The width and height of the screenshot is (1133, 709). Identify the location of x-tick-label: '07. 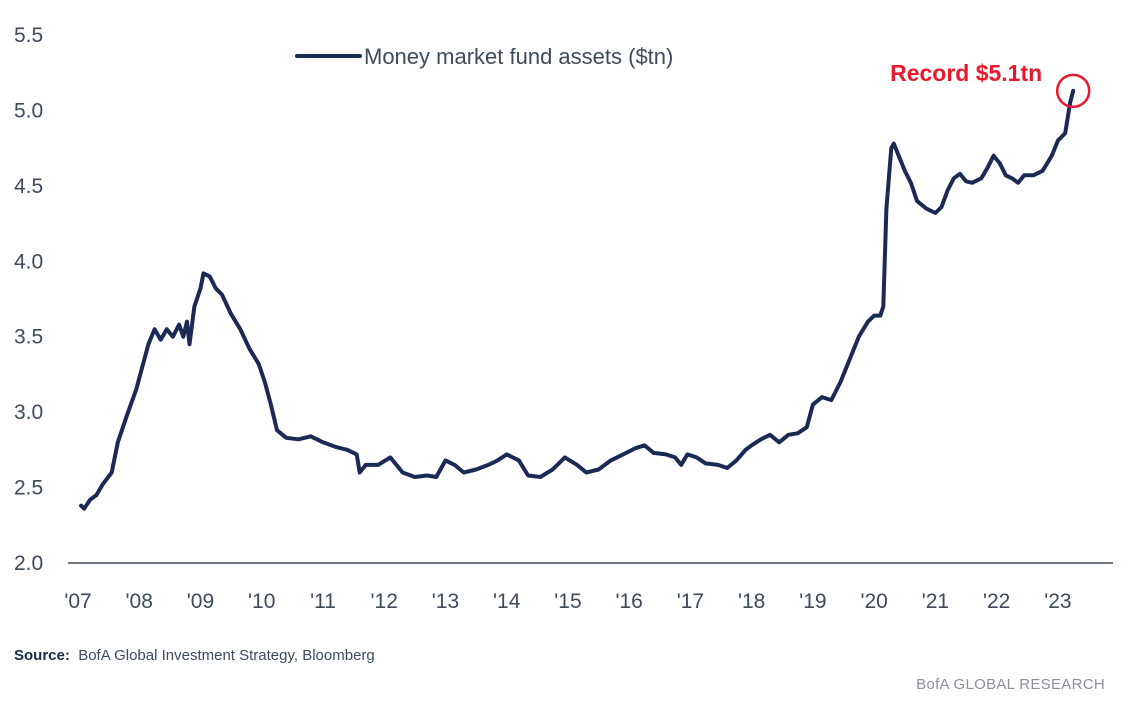
(77, 601).